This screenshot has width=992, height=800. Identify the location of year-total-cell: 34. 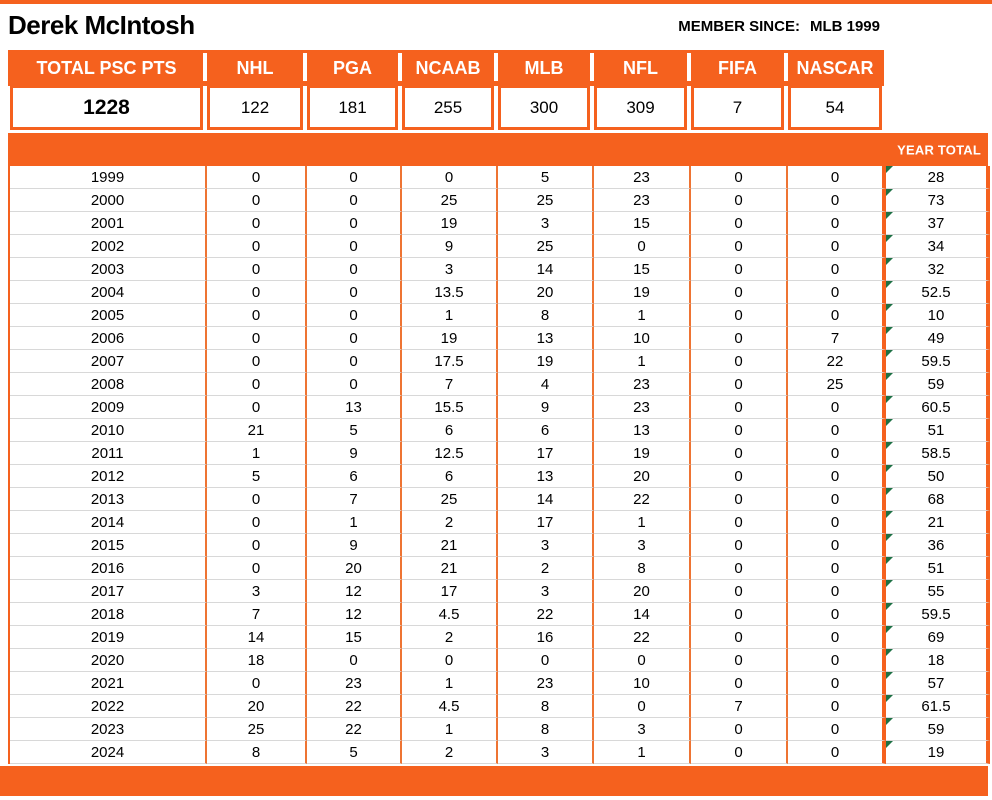
(938, 246).